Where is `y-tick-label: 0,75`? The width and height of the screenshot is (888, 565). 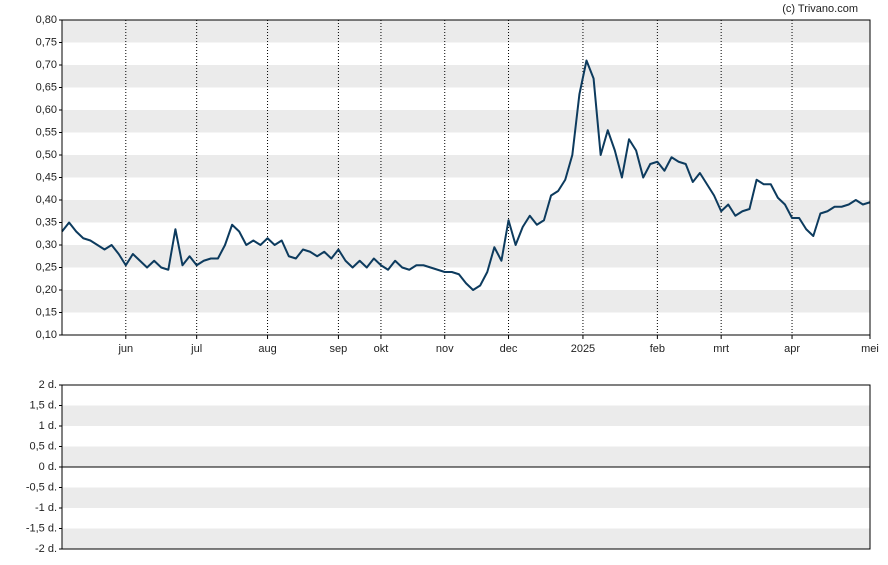
y-tick-label: 0,75 is located at coordinates (46, 42).